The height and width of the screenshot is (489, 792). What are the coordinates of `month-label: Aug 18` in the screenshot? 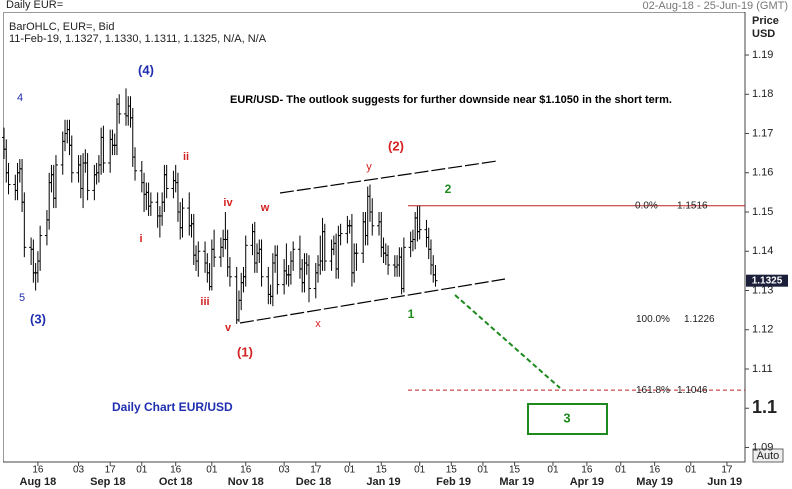 It's located at (38, 482).